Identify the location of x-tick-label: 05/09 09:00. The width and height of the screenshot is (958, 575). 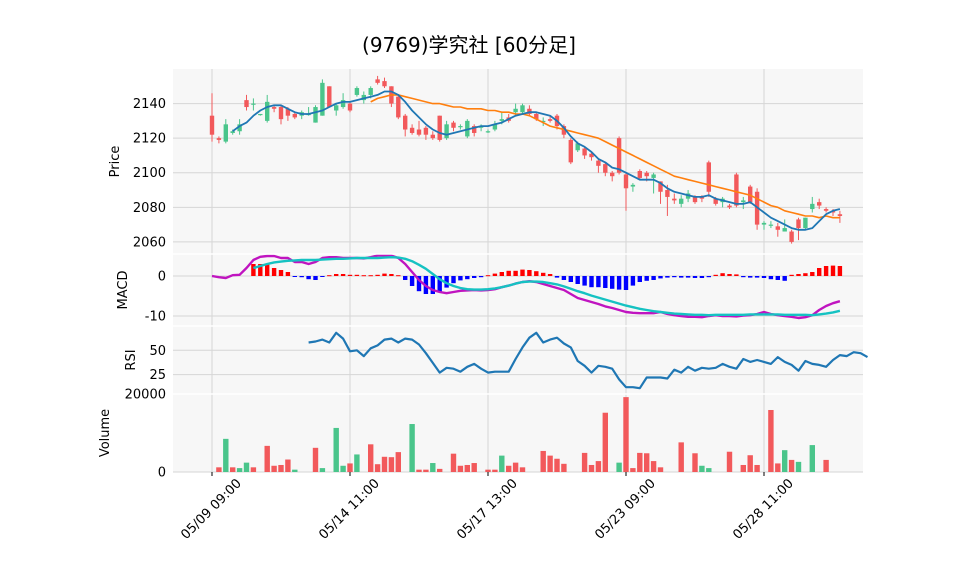
(211, 509).